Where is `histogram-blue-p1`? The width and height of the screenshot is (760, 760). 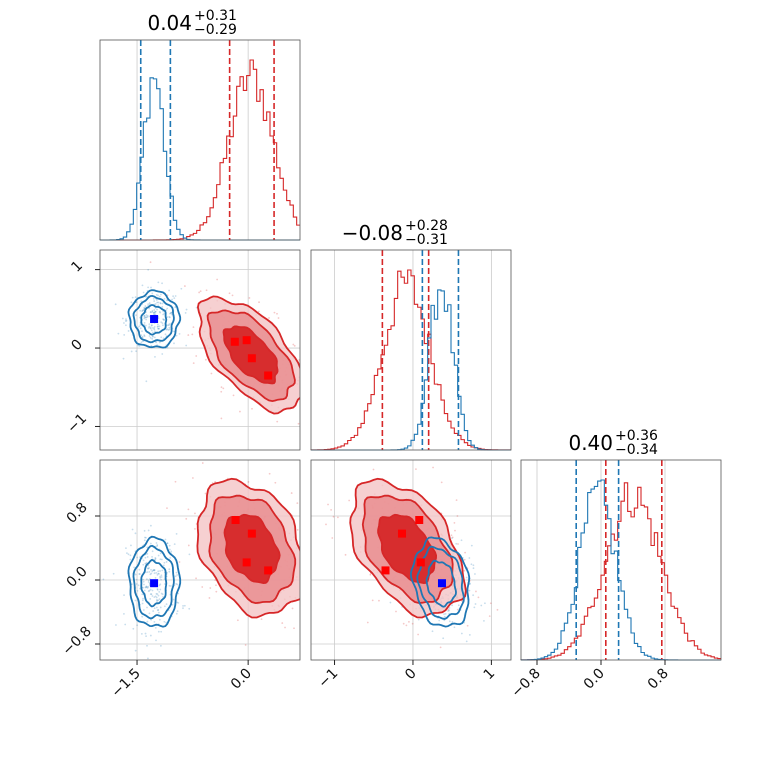 histogram-blue-p1 is located at coordinates (411, 370).